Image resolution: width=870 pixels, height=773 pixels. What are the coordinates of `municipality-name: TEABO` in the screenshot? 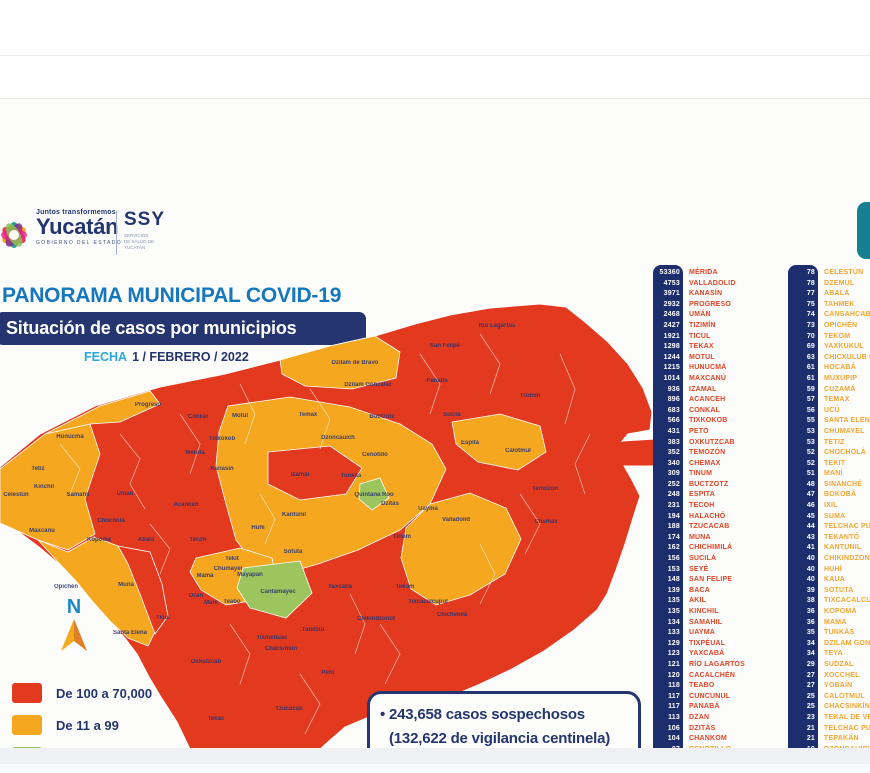 It's located at (702, 686).